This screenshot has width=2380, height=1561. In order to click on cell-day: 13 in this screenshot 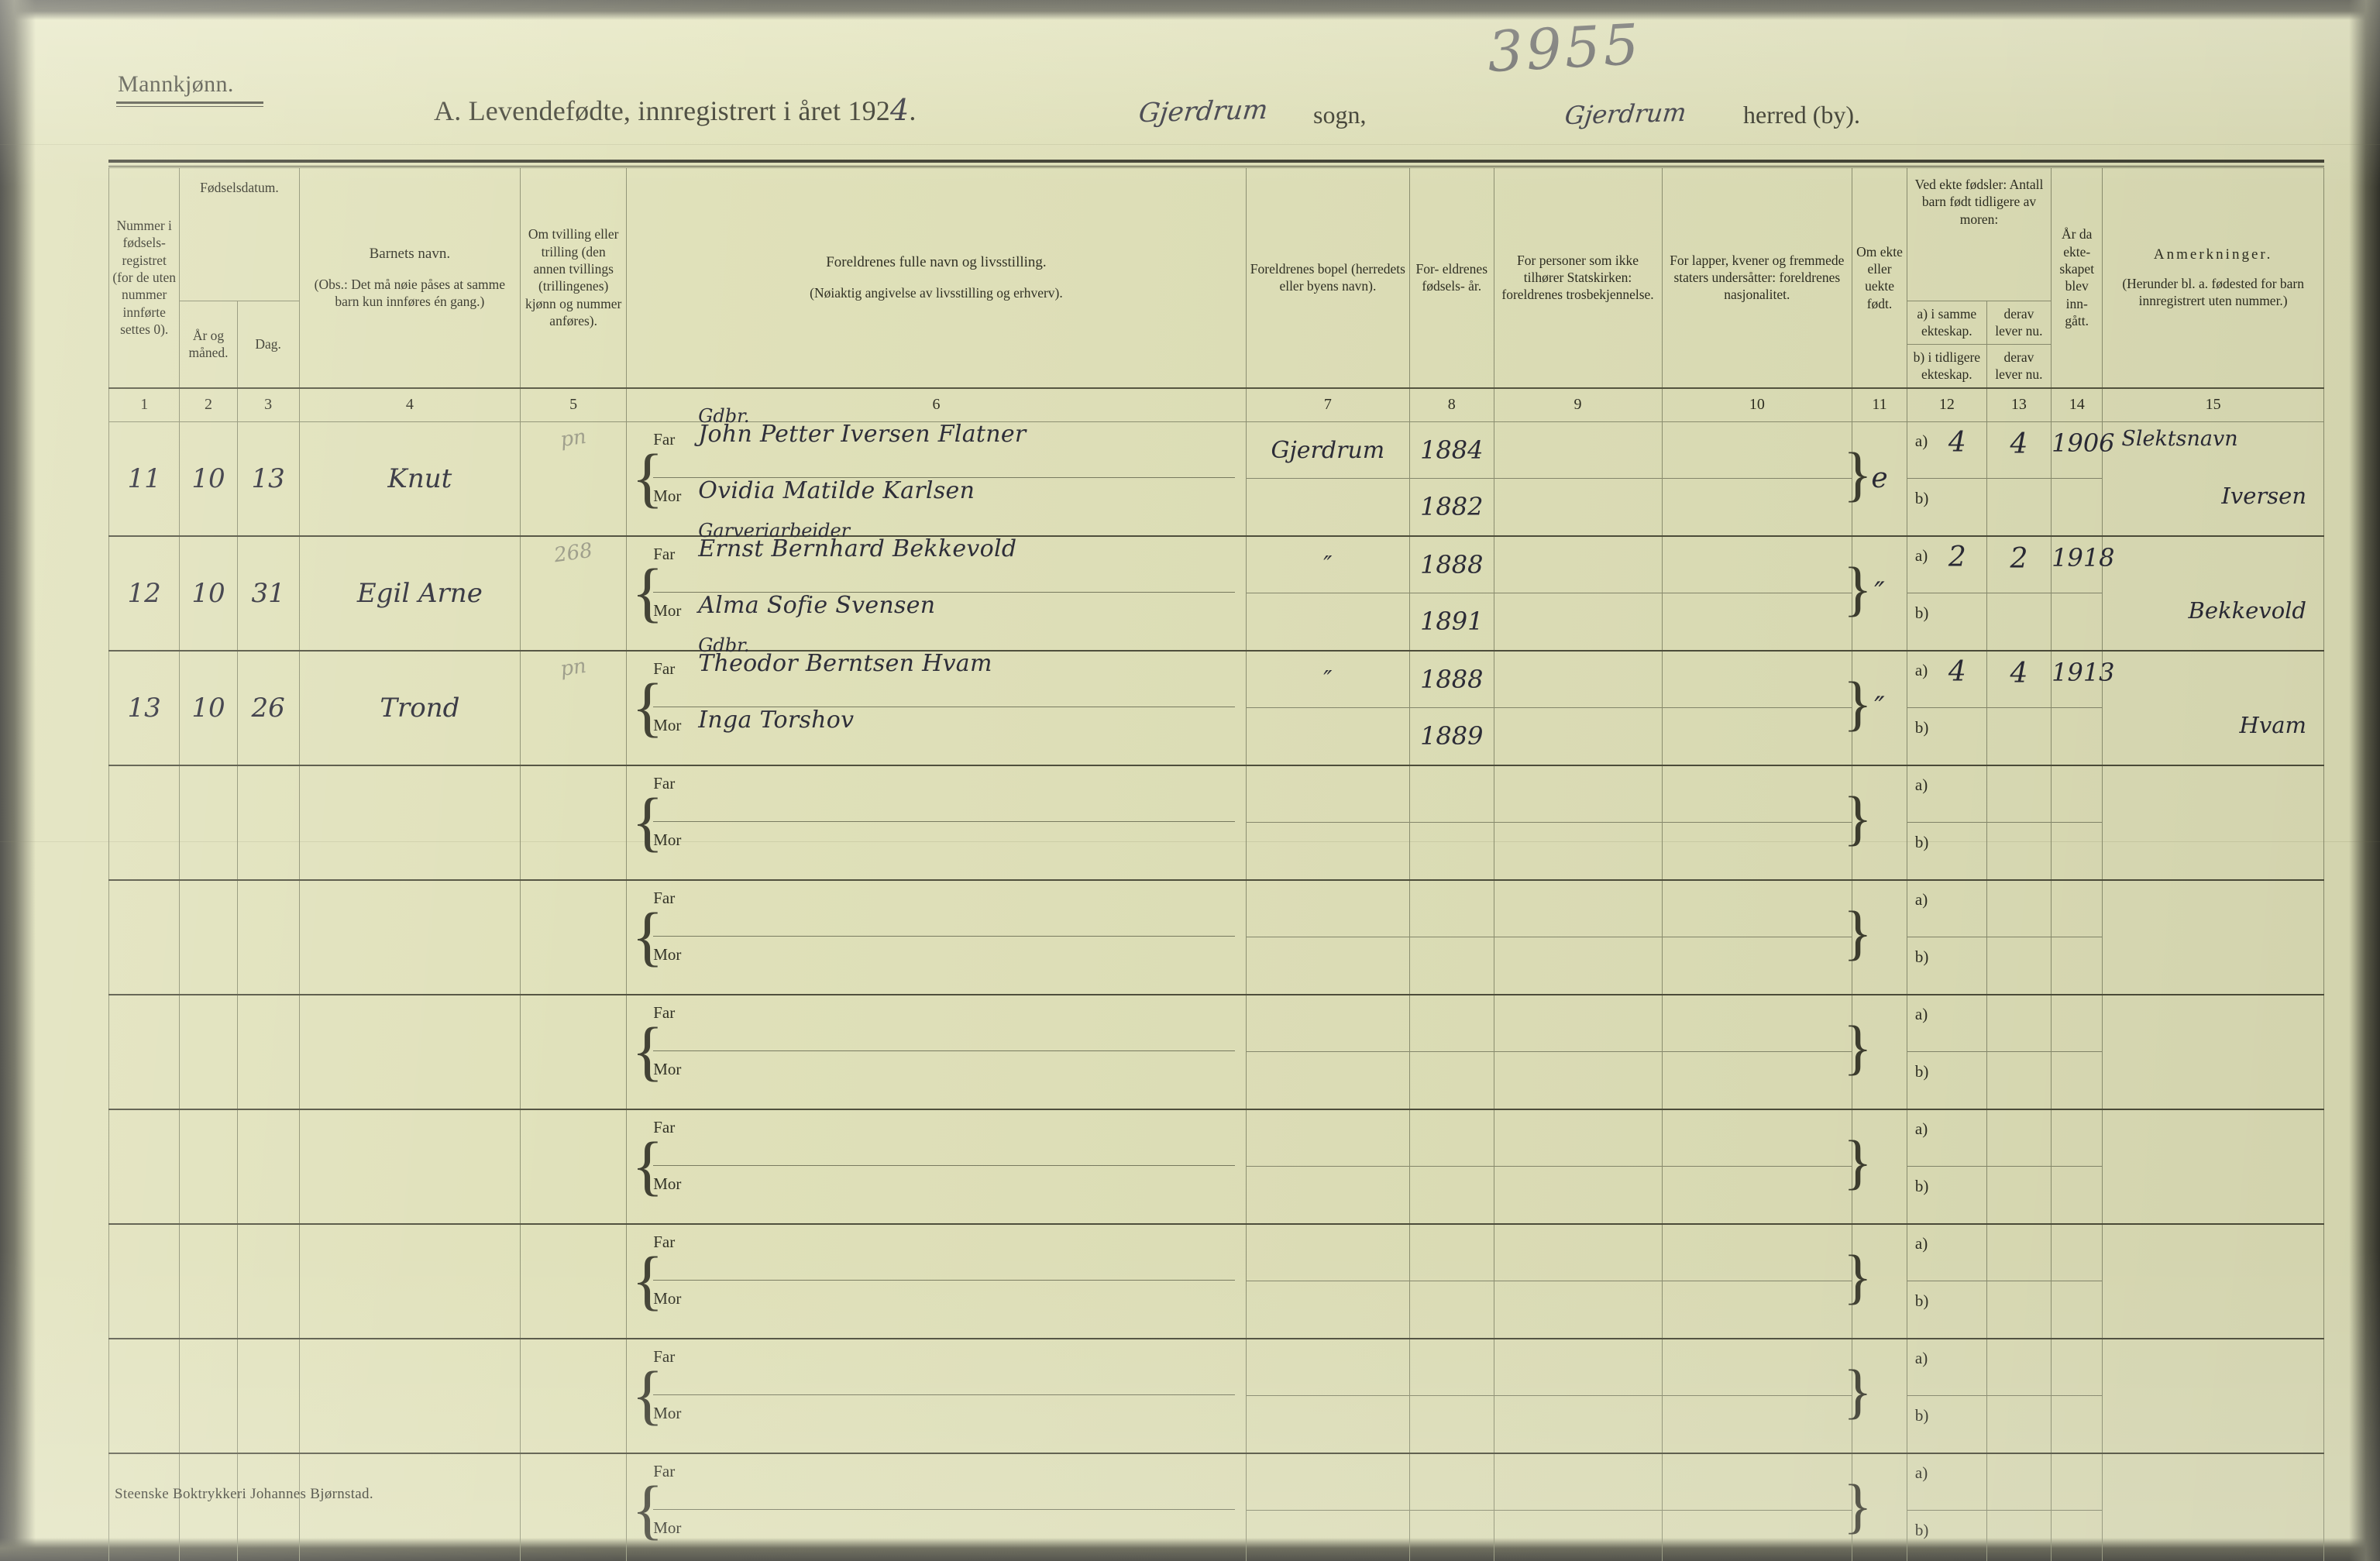, I will do `click(268, 479)`.